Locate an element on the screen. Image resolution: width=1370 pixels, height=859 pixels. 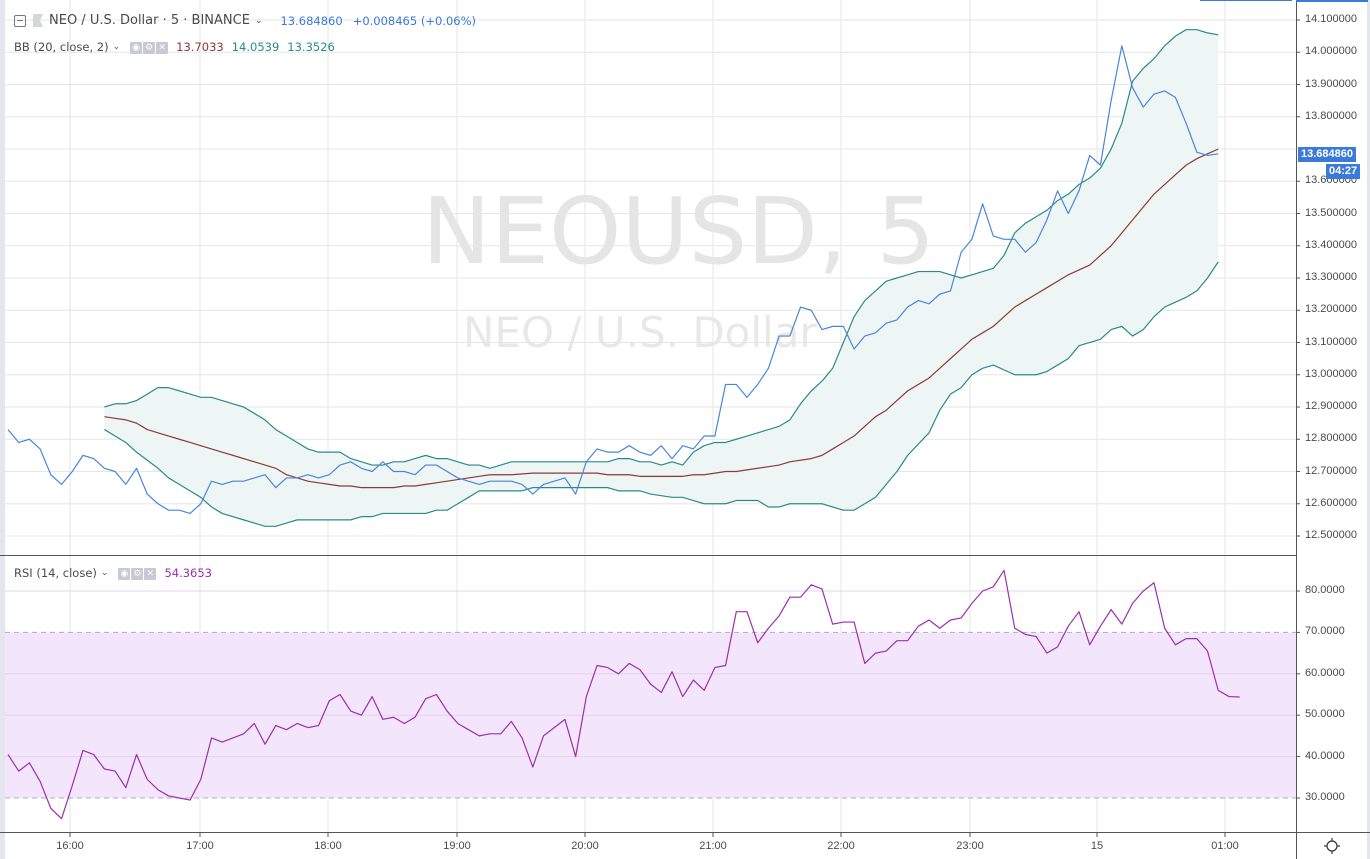
price-tick-label: 13.100000 is located at coordinates (1331, 341).